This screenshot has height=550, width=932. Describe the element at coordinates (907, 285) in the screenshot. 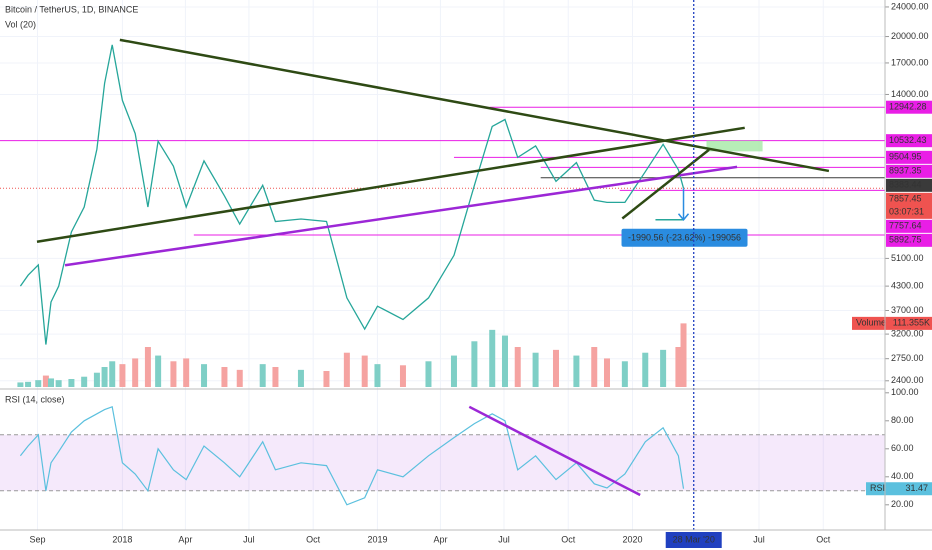

I see `y-tick-label: 4300.00` at that location.